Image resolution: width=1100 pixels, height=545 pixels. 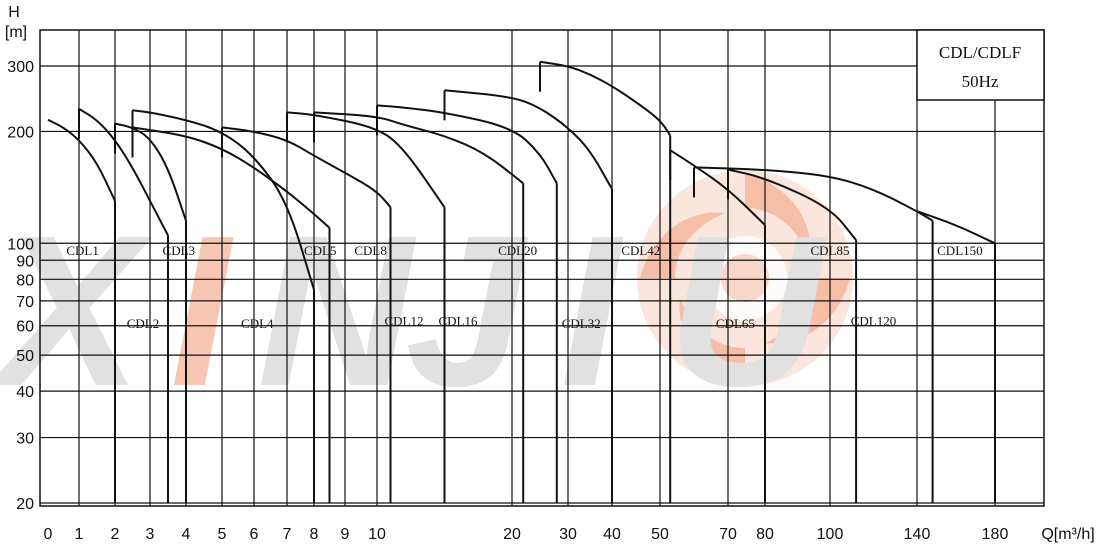 I want to click on x-tick-label: 100, so click(x=830, y=534).